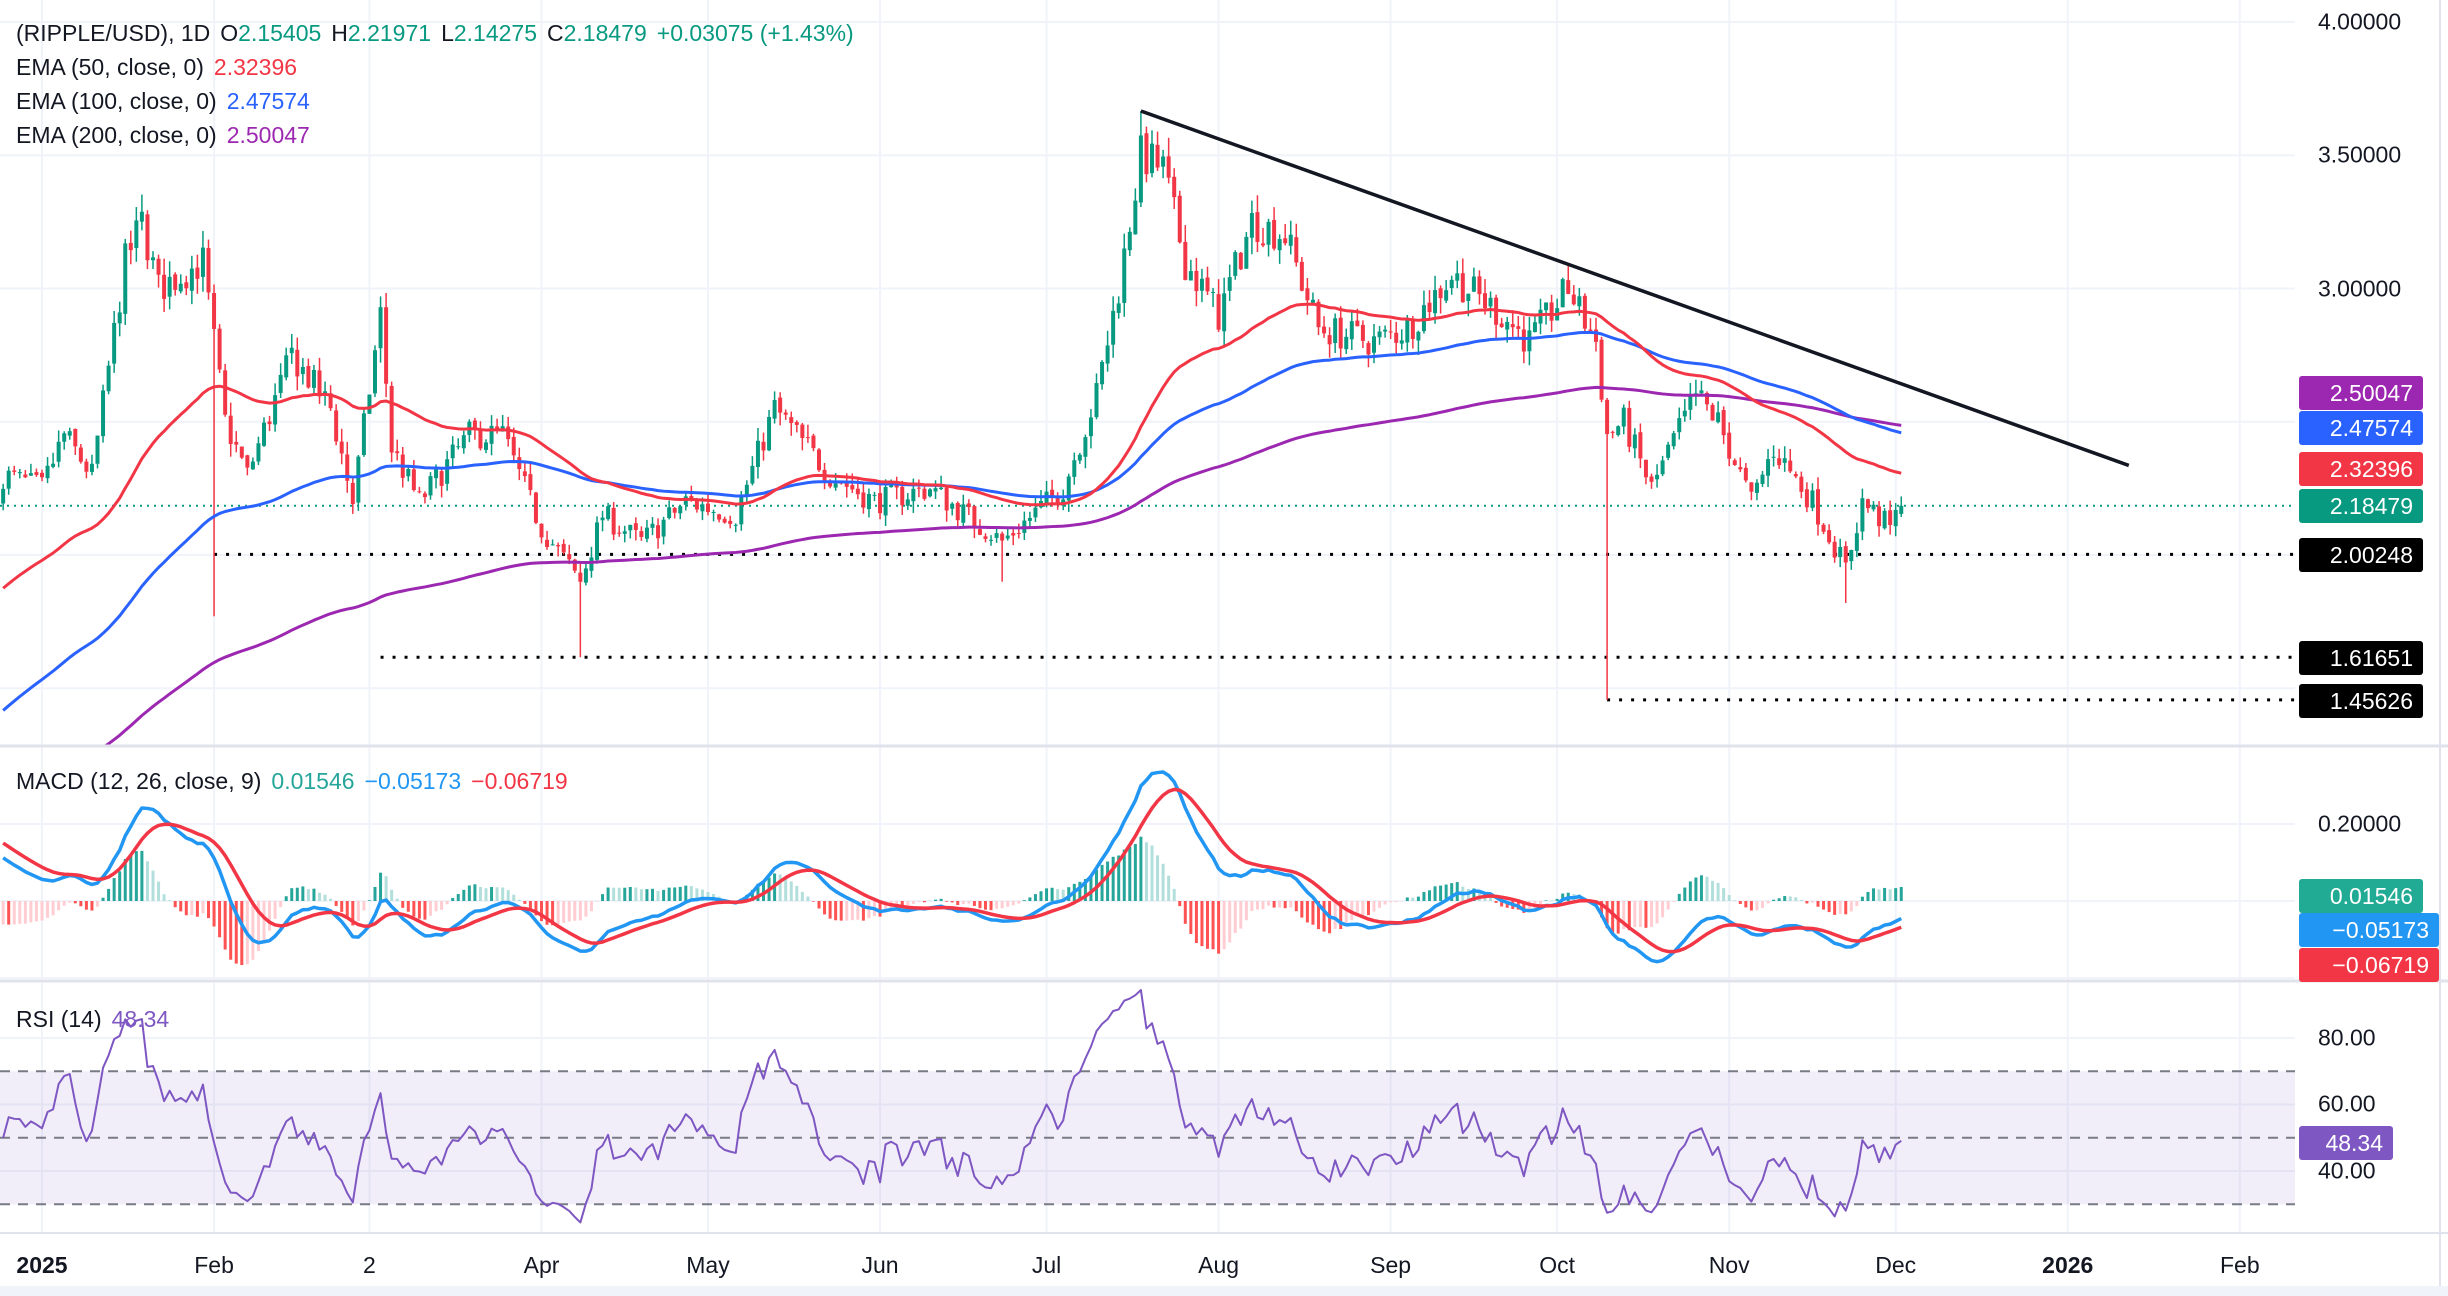 The width and height of the screenshot is (2448, 1296). Describe the element at coordinates (1635, 288) in the screenshot. I see `resistance-trendline` at that location.